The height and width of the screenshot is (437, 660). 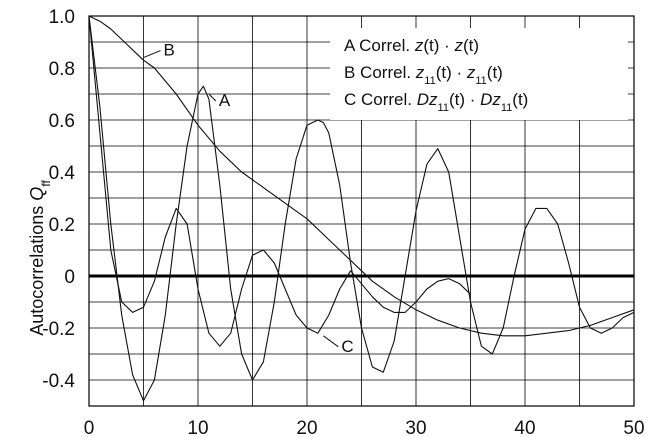 What do you see at coordinates (347, 346) in the screenshot?
I see `annotation-label-C: C` at bounding box center [347, 346].